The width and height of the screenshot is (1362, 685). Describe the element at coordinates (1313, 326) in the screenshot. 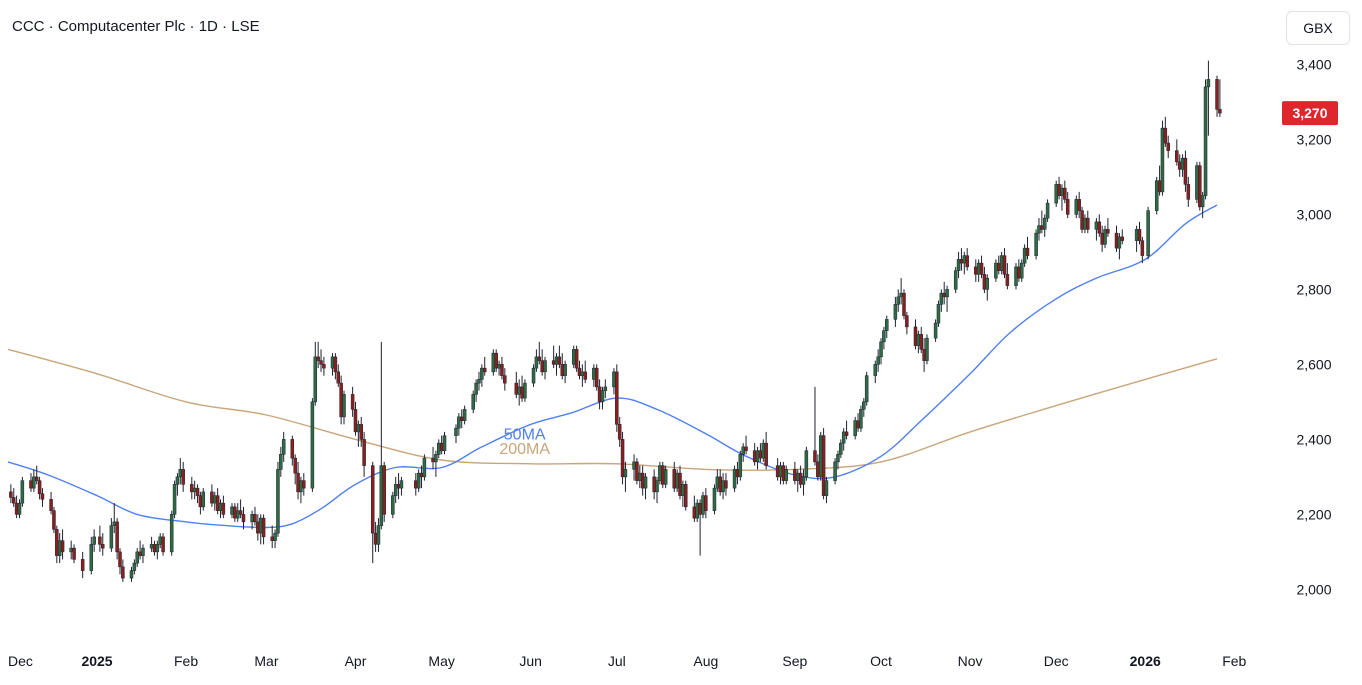

I see `y-axis: 2,000 2,200 2,400 2,600 2,800 3,000 3,200 3,400` at that location.